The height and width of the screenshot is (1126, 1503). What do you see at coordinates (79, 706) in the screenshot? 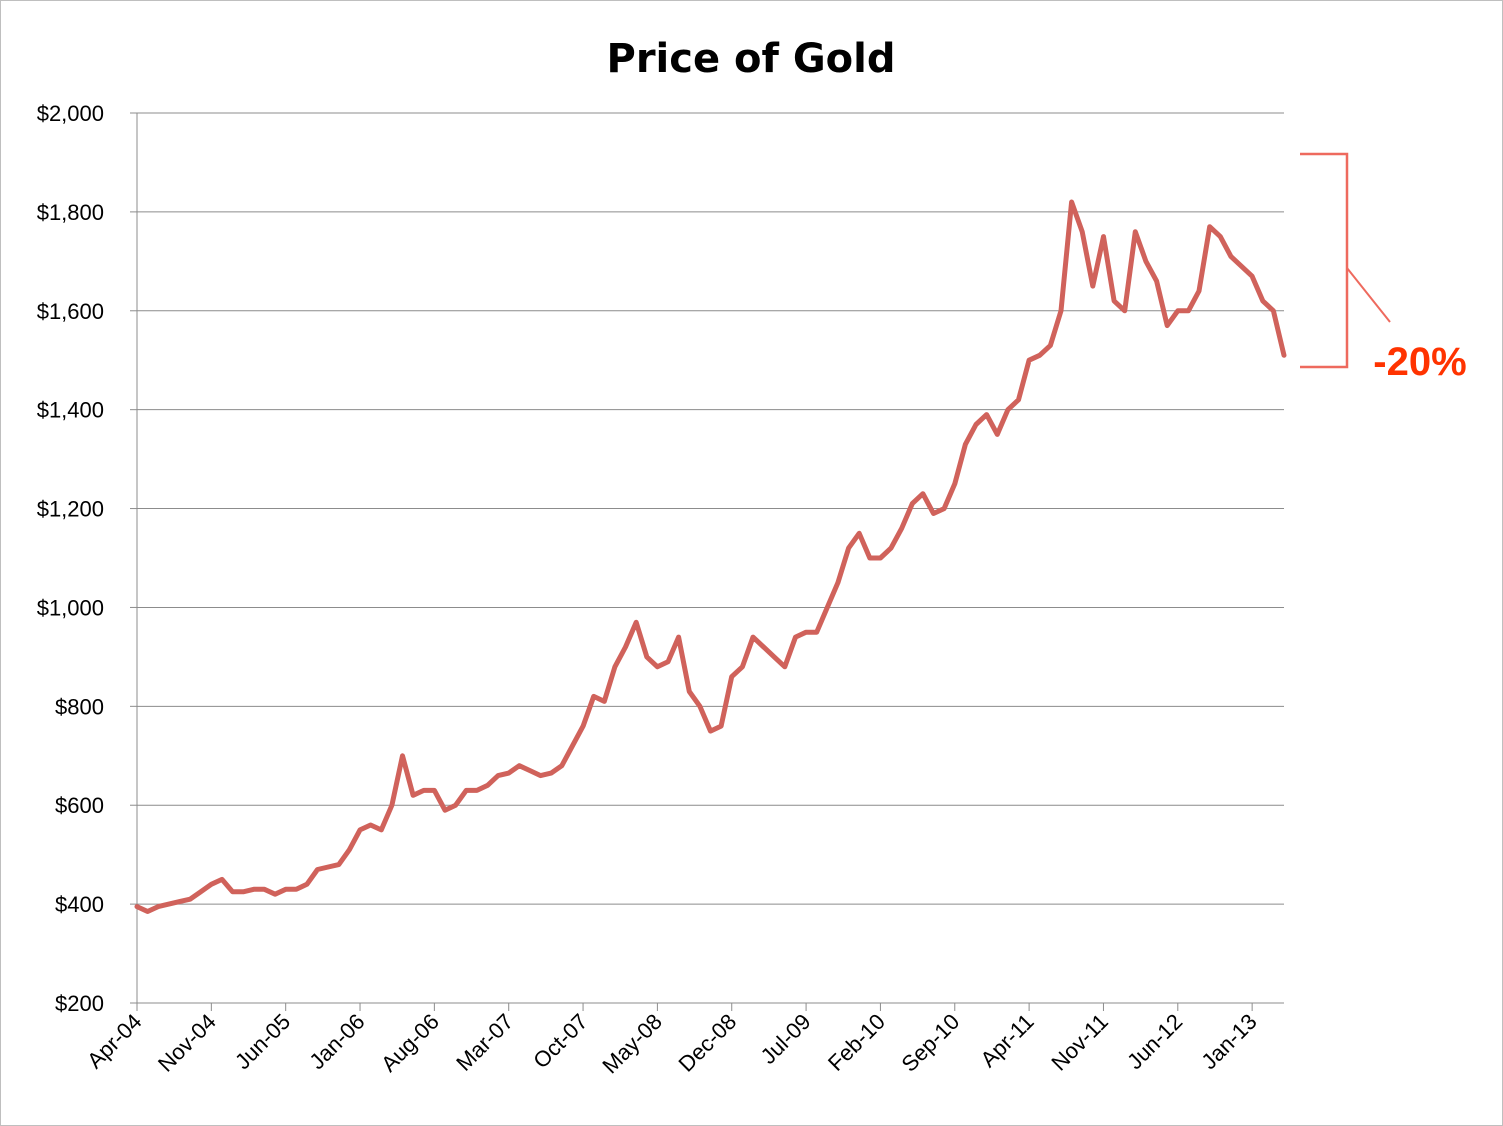
I see `y-tick-label: $800` at bounding box center [79, 706].